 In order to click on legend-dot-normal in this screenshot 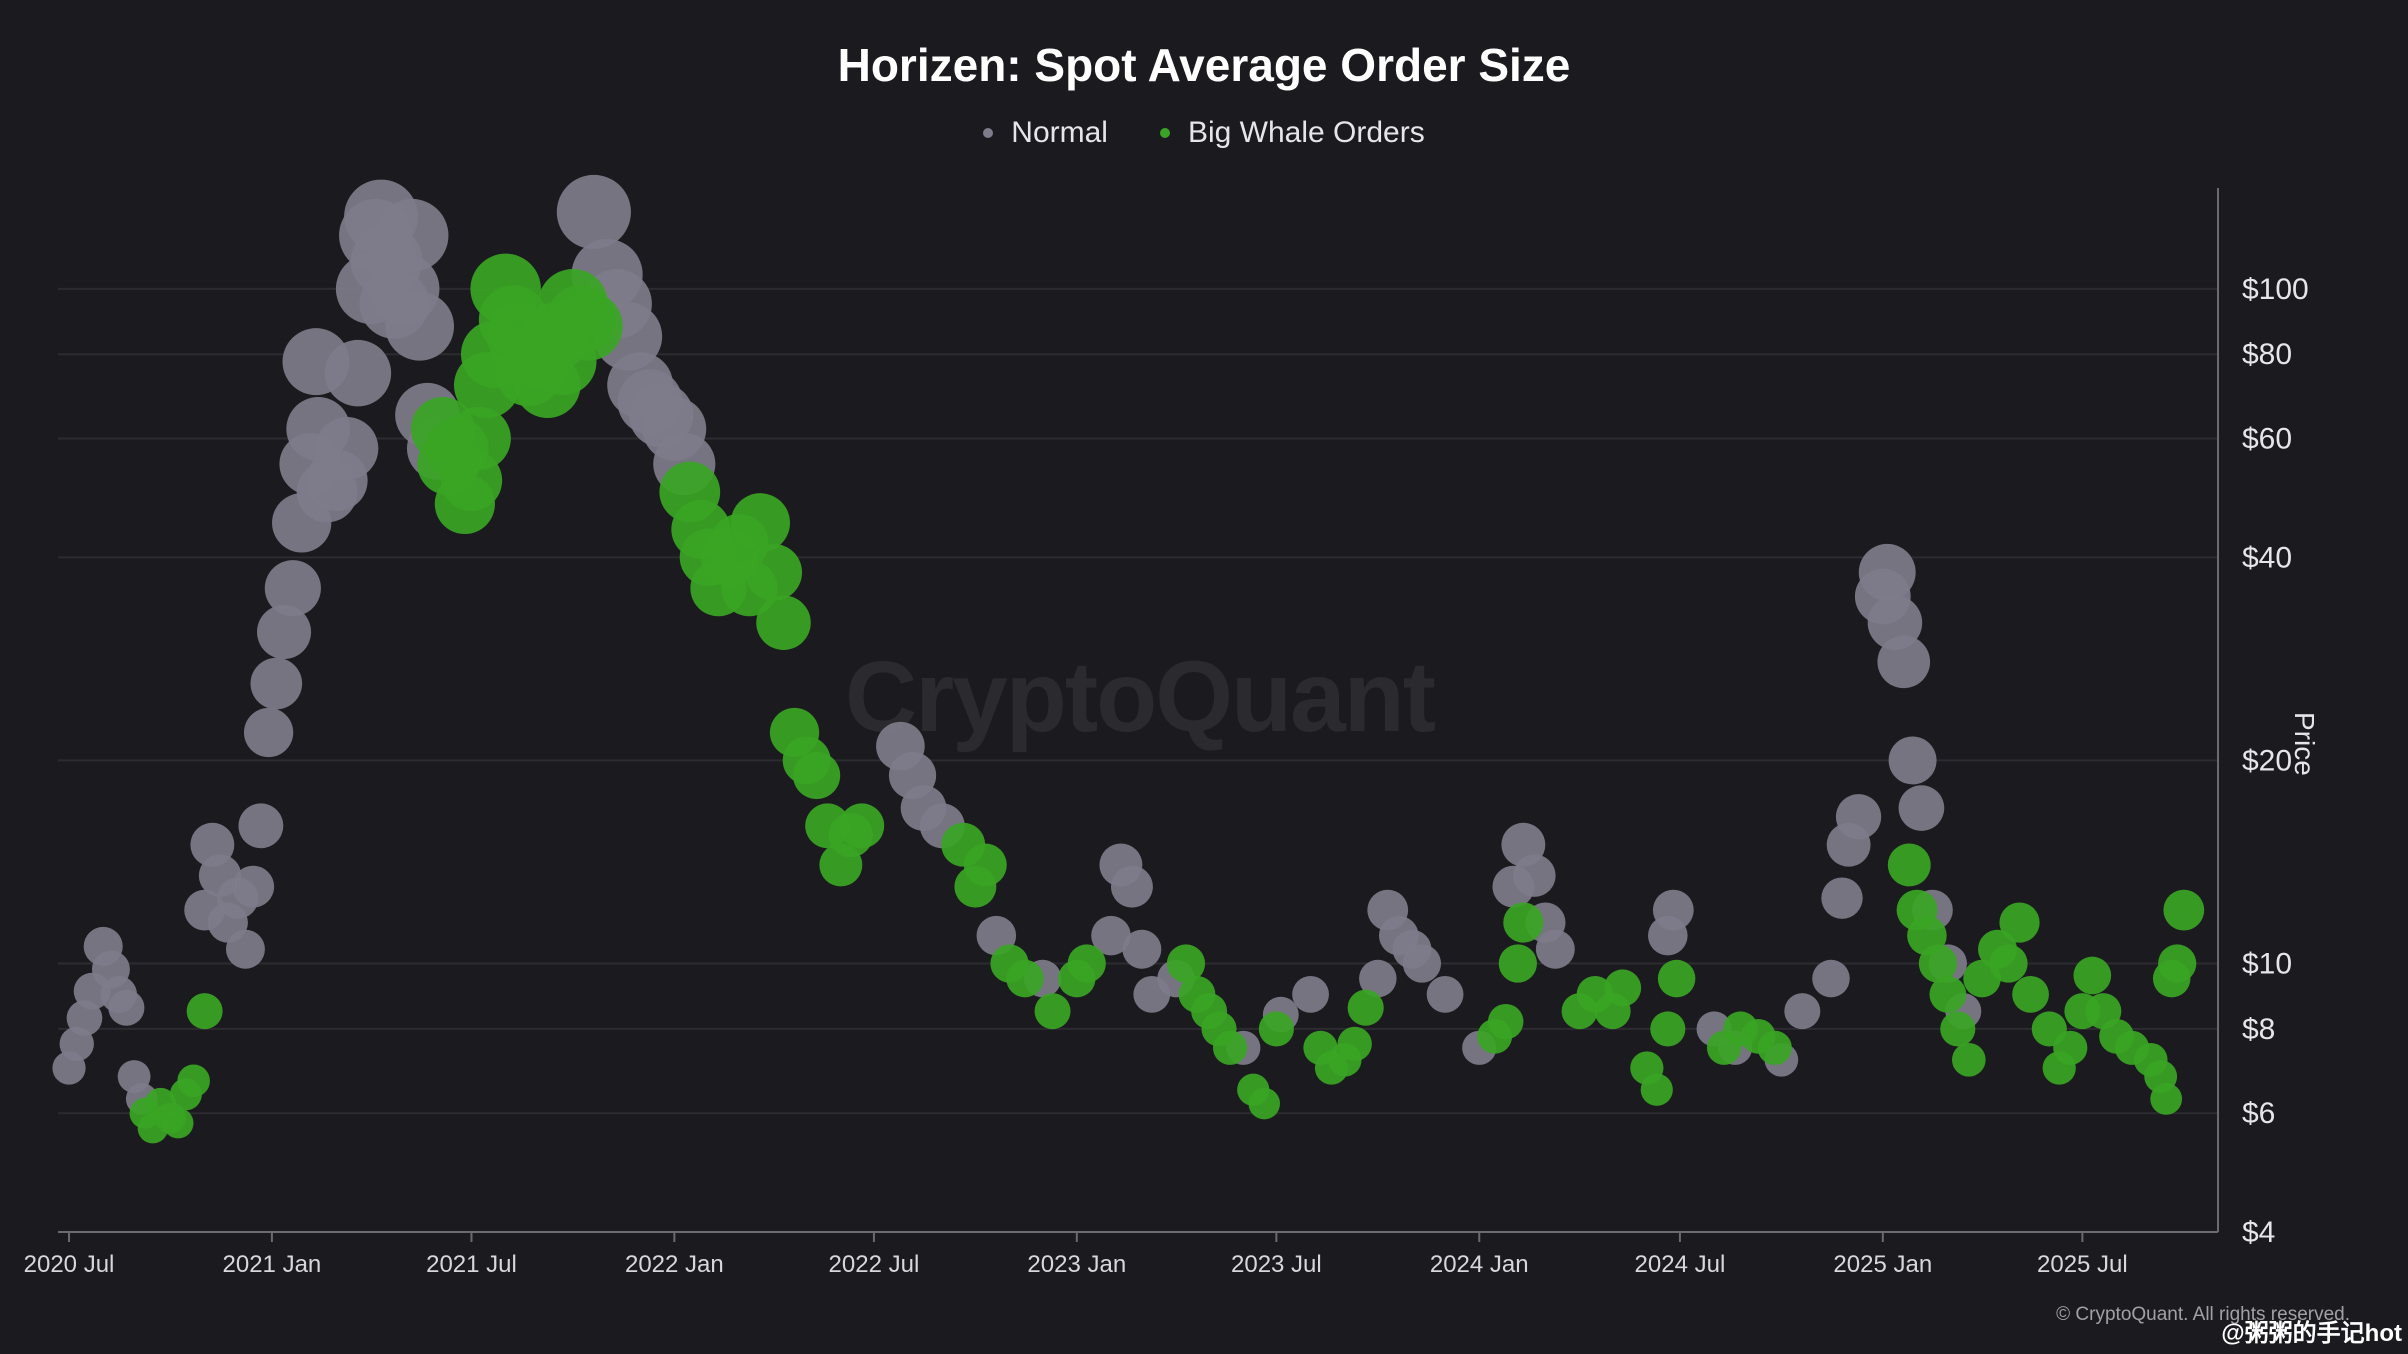, I will do `click(988, 133)`.